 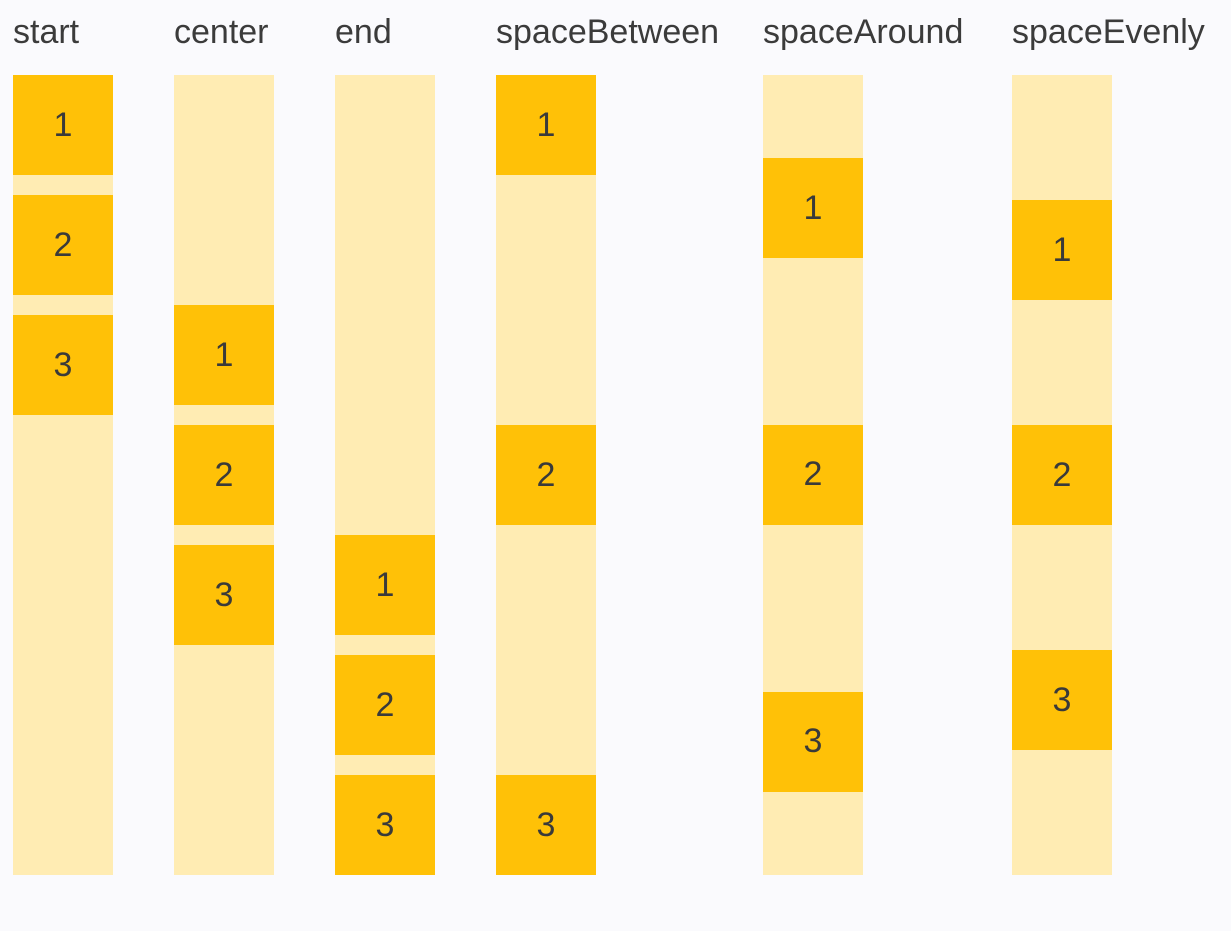 What do you see at coordinates (221, 32) in the screenshot?
I see `alignment-label-center: center` at bounding box center [221, 32].